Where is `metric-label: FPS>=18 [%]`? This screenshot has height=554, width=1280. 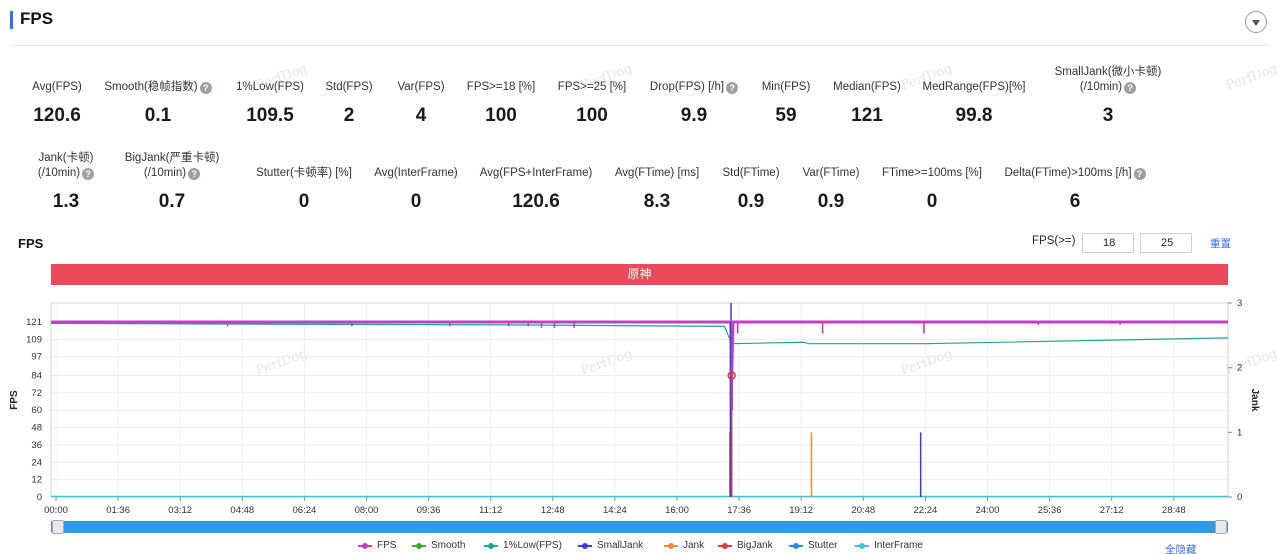
metric-label: FPS>=18 [%] is located at coordinates (501, 87).